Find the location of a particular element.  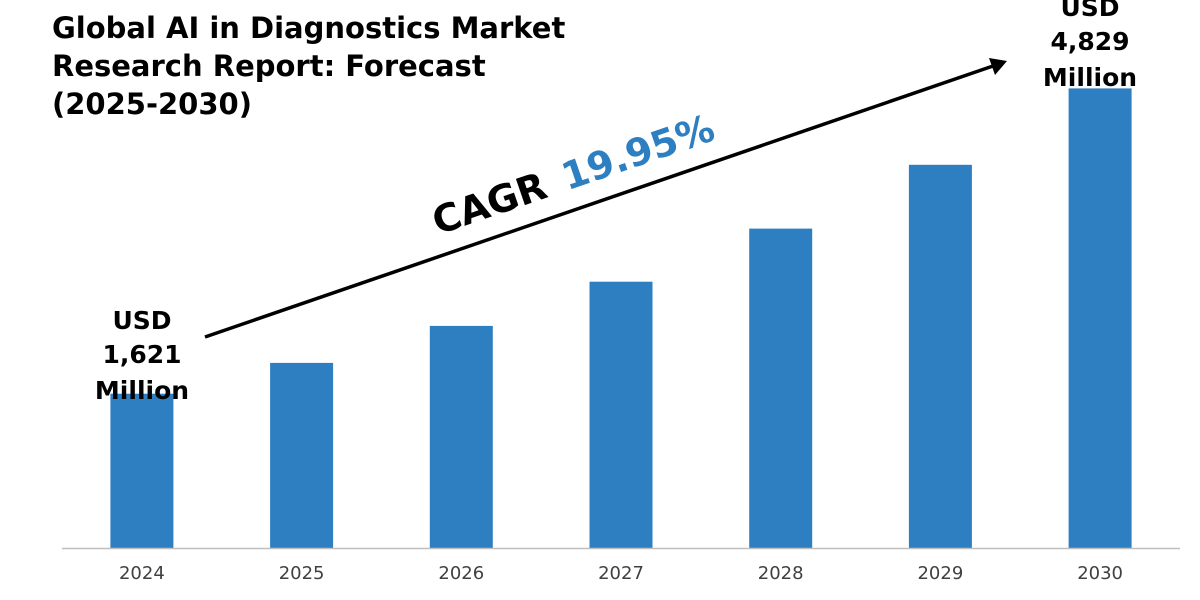

end-callout-line-1: USD is located at coordinates (1089, 11).